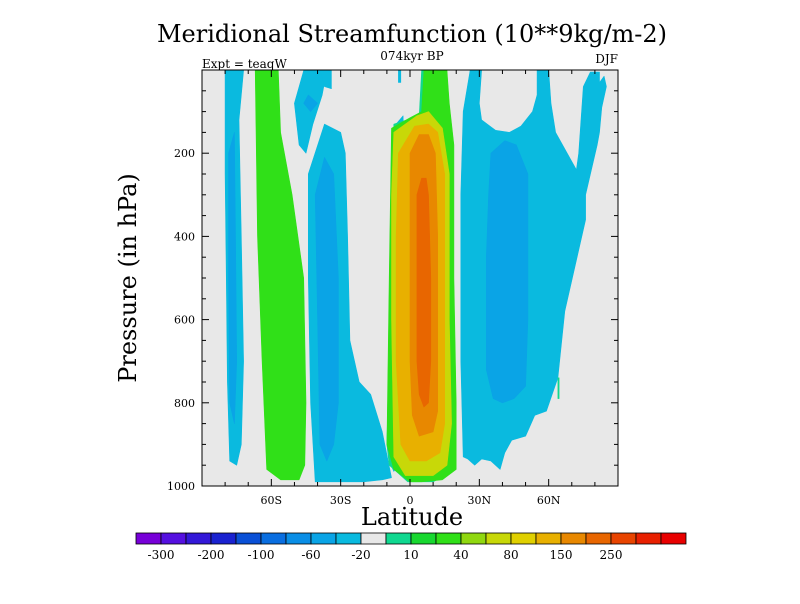 The image size is (800, 604). I want to click on y-axis-title: Pressure (in hPa), so click(128, 278).